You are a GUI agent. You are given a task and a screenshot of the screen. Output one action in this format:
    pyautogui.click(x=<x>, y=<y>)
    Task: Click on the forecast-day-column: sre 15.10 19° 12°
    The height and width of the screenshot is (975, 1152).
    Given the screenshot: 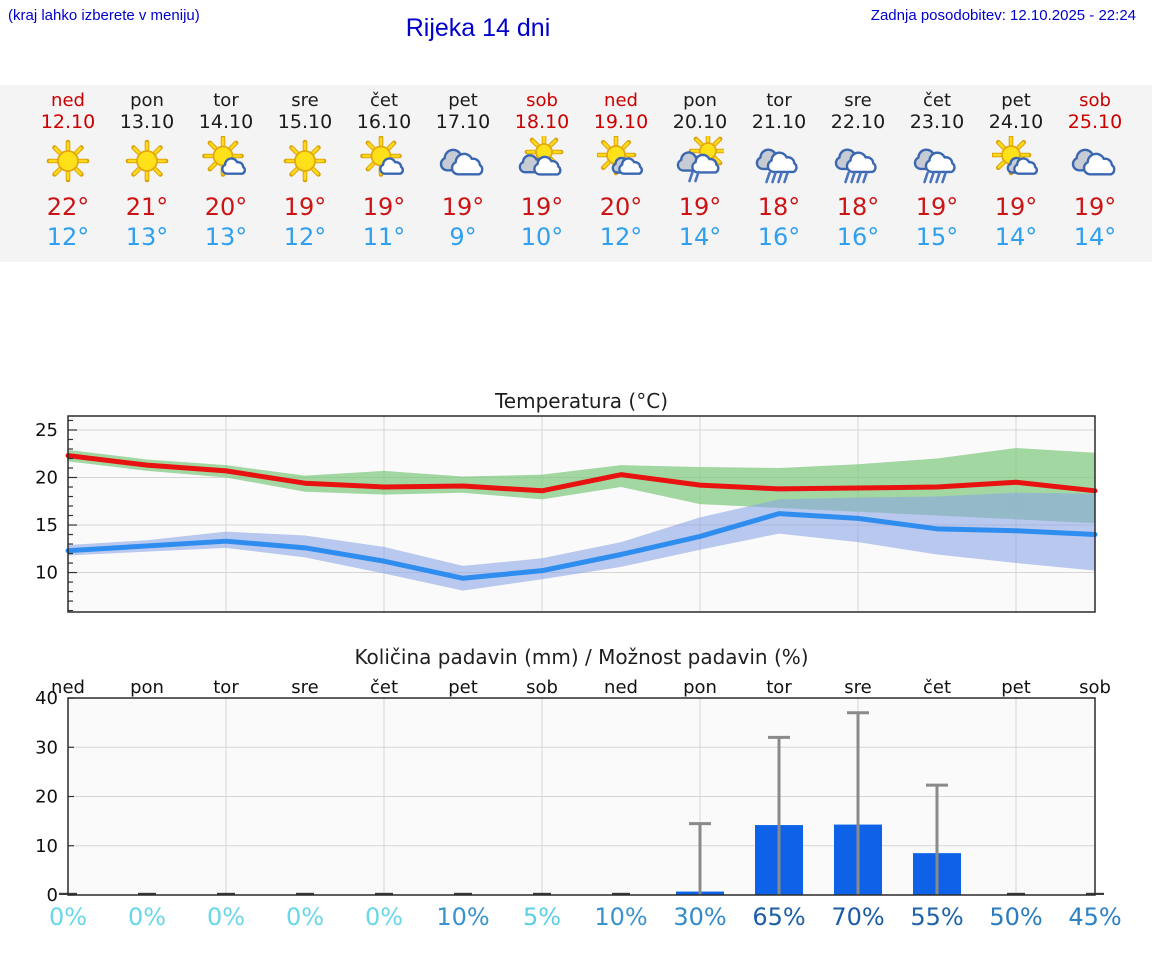 What is the action you would take?
    pyautogui.click(x=305, y=173)
    